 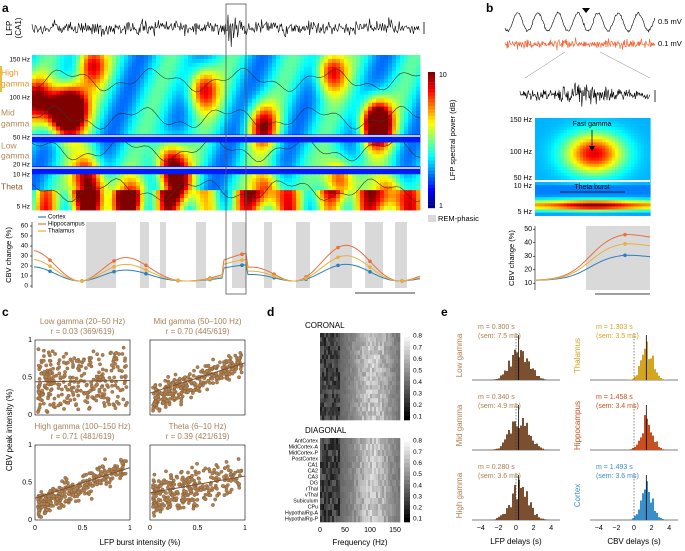 What do you see at coordinates (431, 125) in the screenshot?
I see `colorbar-cell` at bounding box center [431, 125].